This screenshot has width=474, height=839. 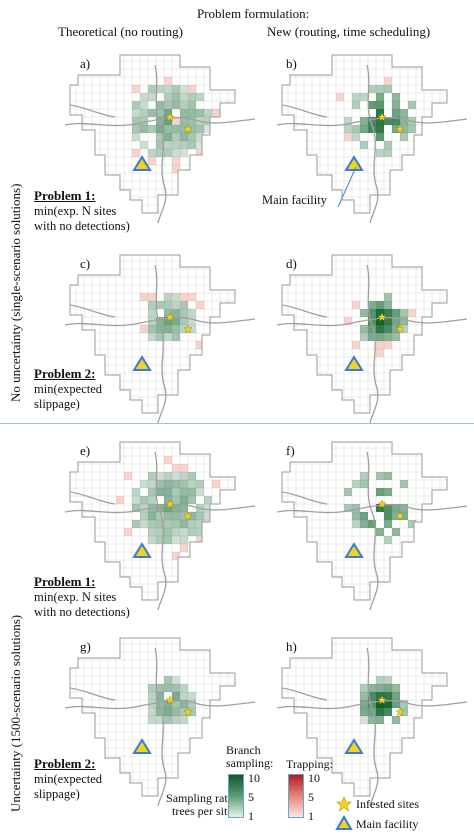 What do you see at coordinates (296, 796) in the screenshot?
I see `trapping-gradient-swatch` at bounding box center [296, 796].